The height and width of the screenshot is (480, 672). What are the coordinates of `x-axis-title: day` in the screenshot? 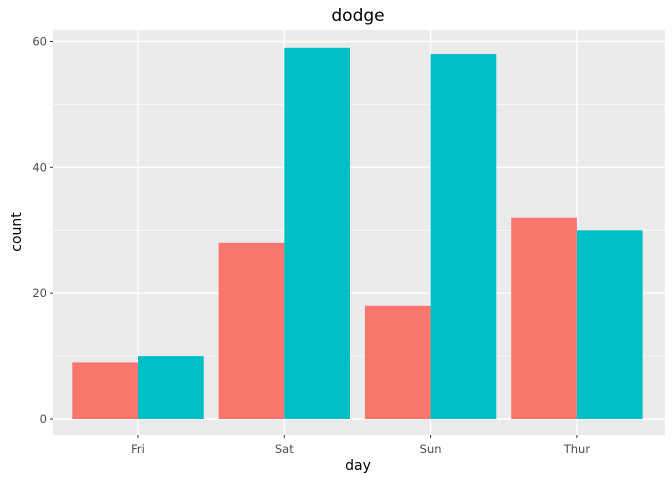 It's located at (358, 466).